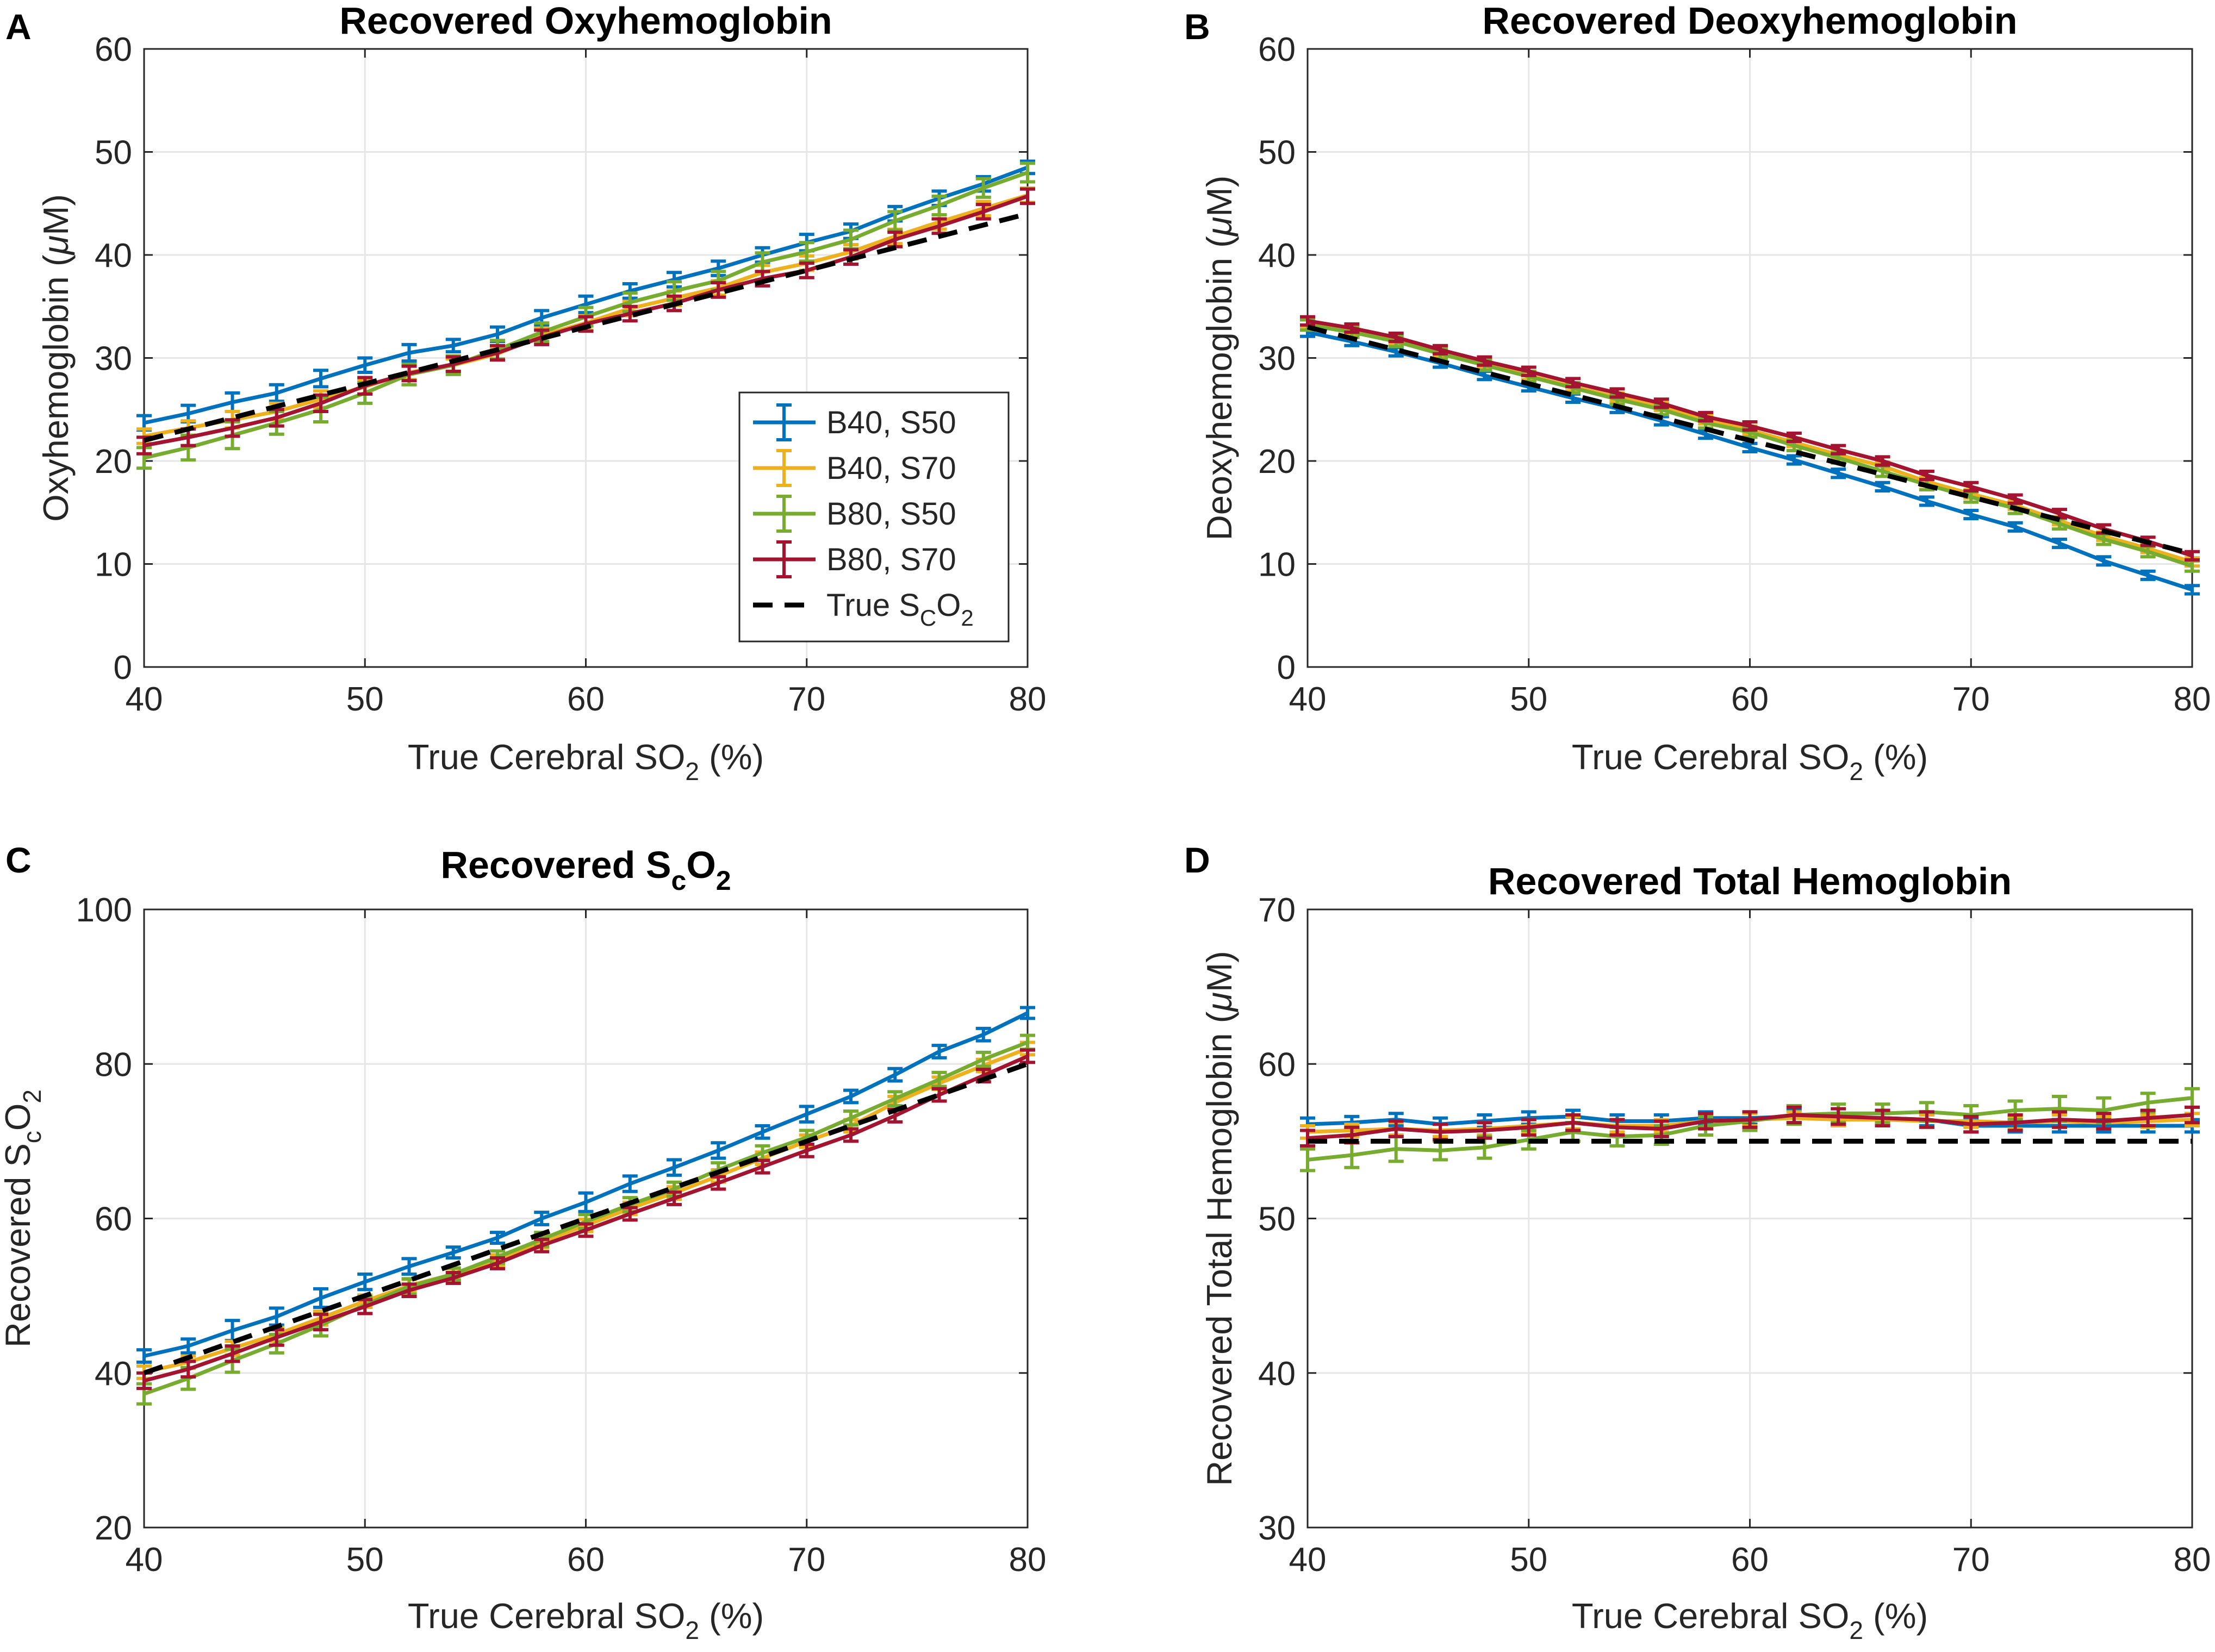 This screenshot has height=1652, width=2215. Describe the element at coordinates (585, 870) in the screenshot. I see `panel-title: Recovered ScO2` at that location.